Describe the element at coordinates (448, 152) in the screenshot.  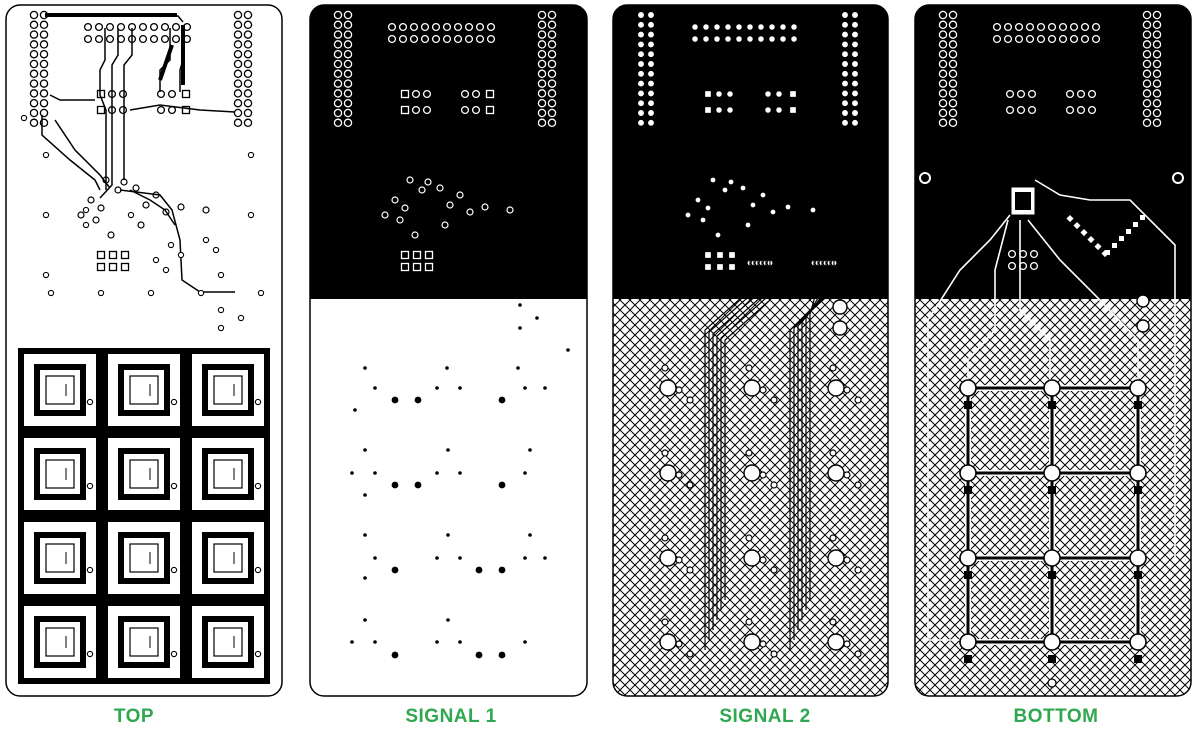
I see `signal1-ground-pour` at that location.